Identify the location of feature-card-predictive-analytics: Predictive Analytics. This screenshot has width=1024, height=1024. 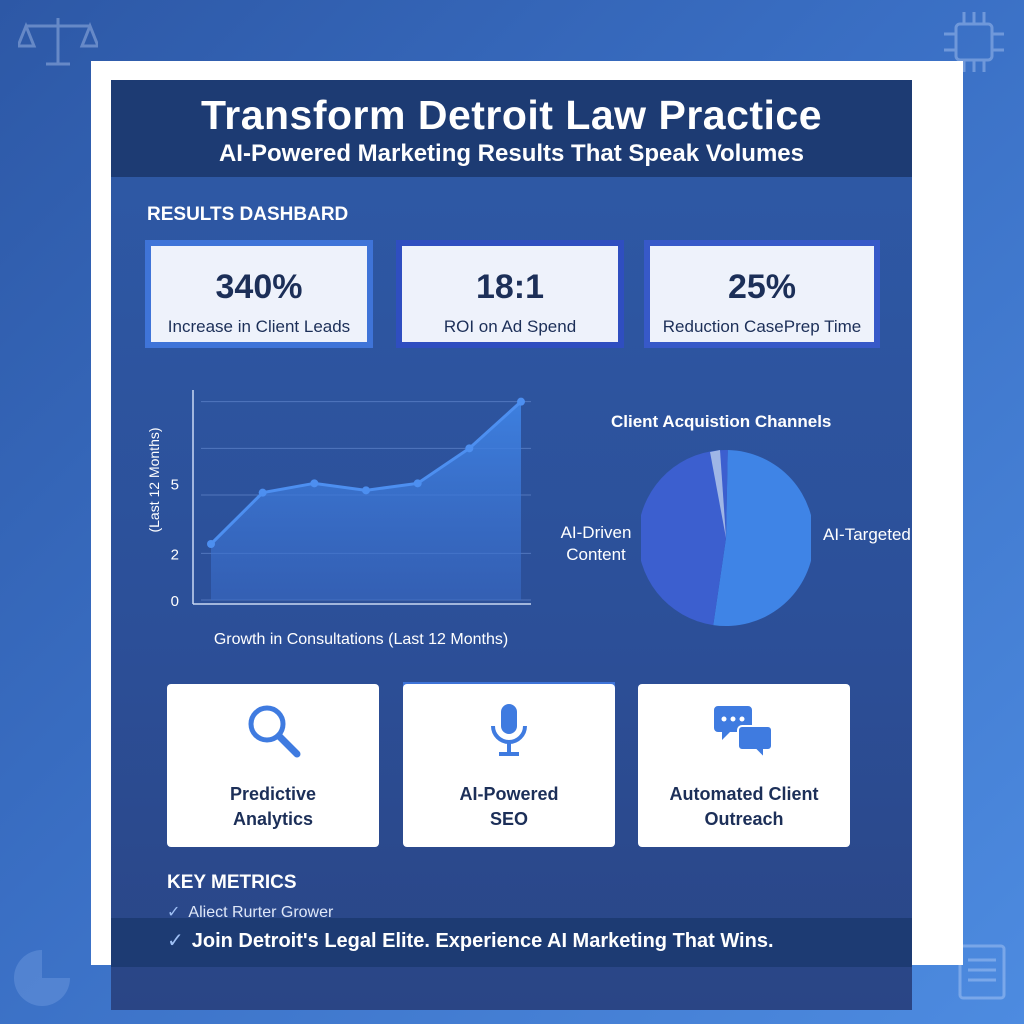
(273, 765).